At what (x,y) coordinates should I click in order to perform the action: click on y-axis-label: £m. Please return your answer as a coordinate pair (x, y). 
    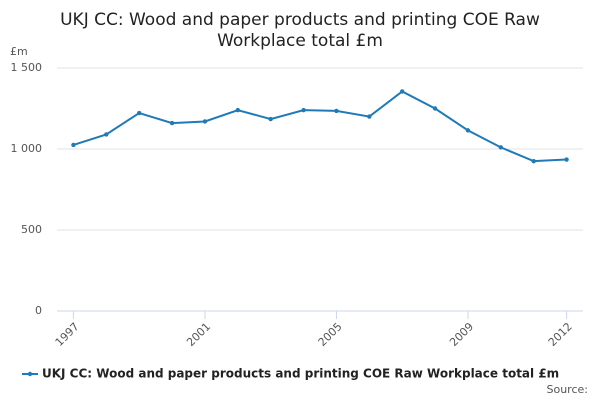
    Looking at the image, I should click on (19, 51).